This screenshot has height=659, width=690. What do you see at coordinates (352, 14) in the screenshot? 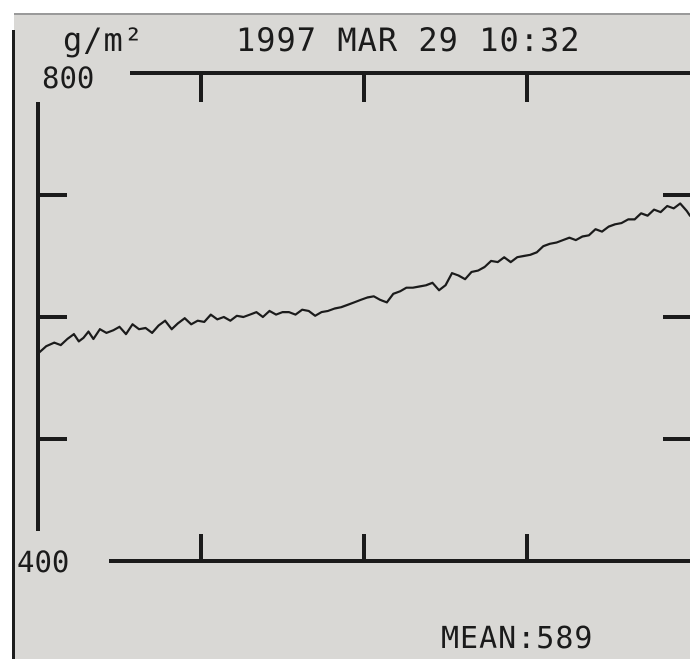
I see `panel-top-border` at bounding box center [352, 14].